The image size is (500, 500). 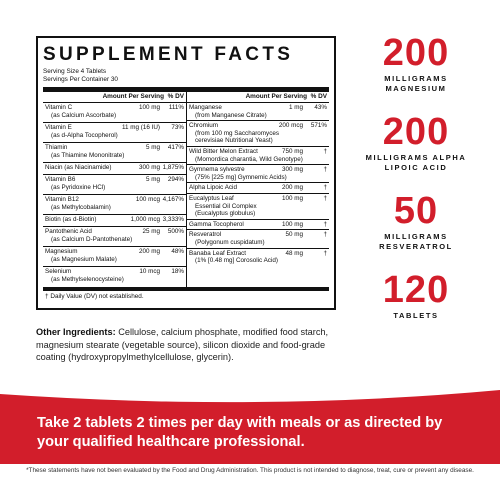 I want to click on nutrient-name: Selenium, so click(x=58, y=271).